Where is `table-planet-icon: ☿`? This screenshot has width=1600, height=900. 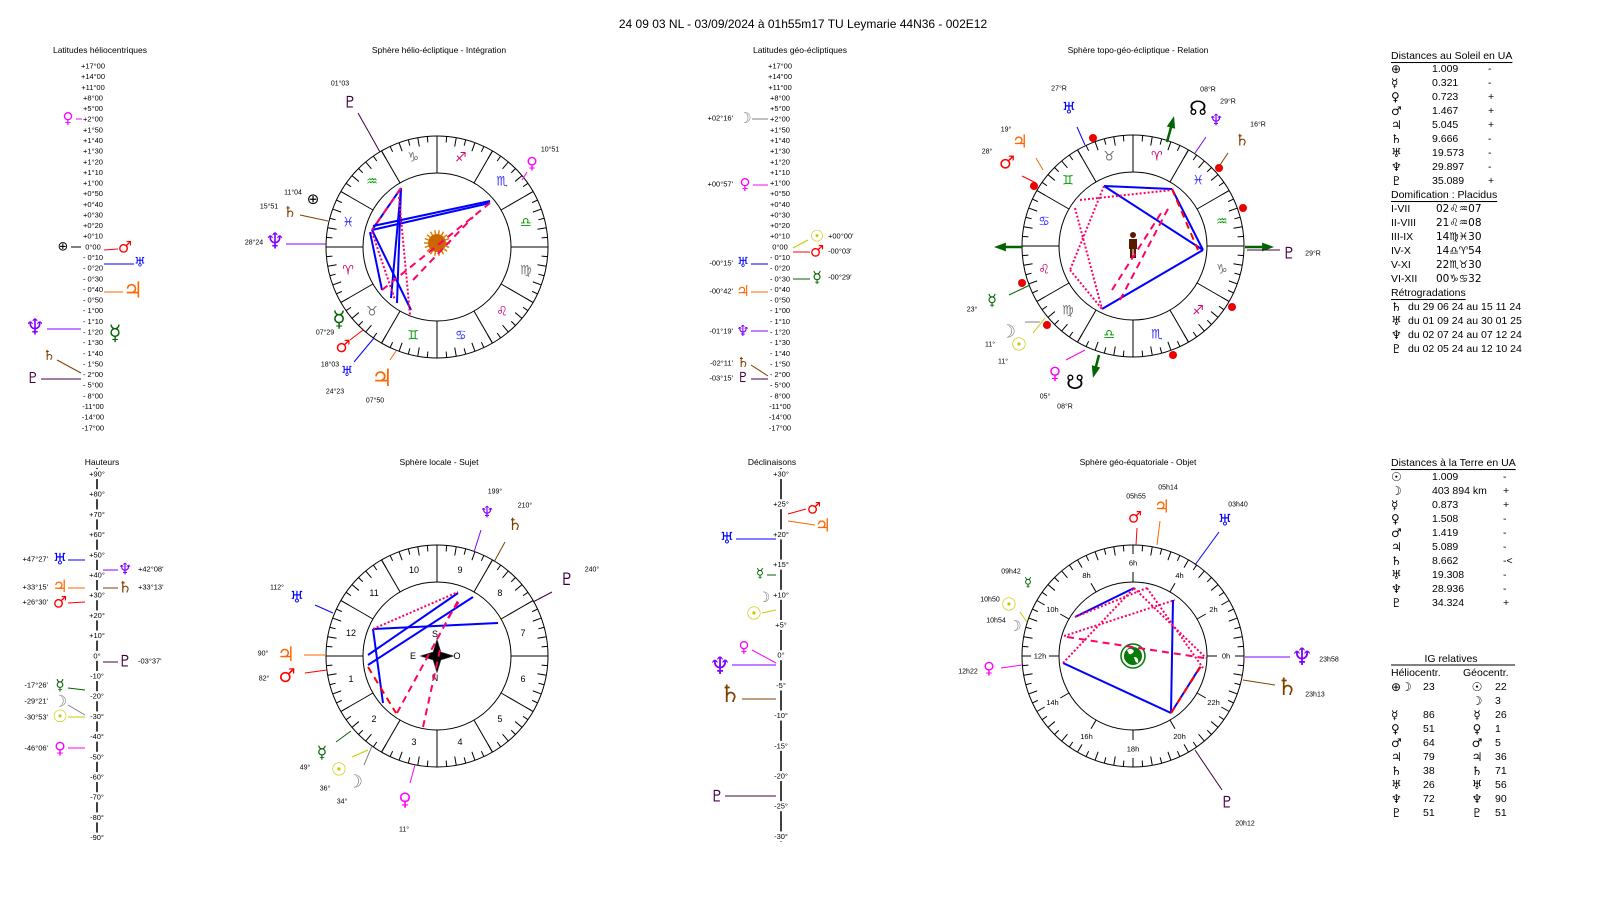 table-planet-icon: ☿ is located at coordinates (1394, 505).